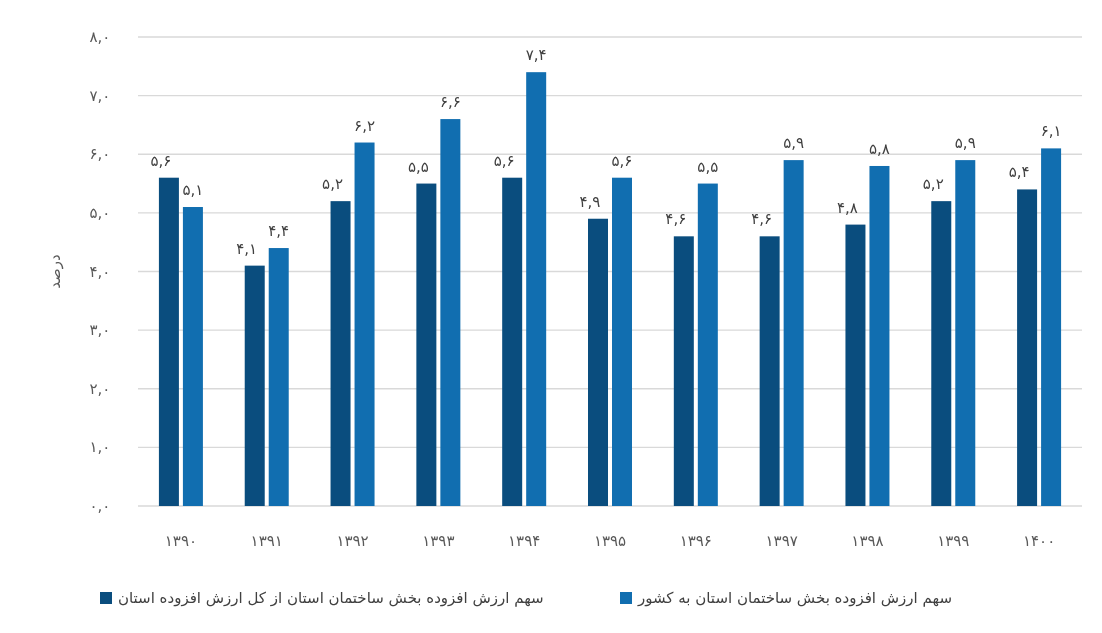 This screenshot has width=1102, height=633. Describe the element at coordinates (695, 541) in the screenshot. I see `x-tick-label: ۱۳۹۶` at that location.